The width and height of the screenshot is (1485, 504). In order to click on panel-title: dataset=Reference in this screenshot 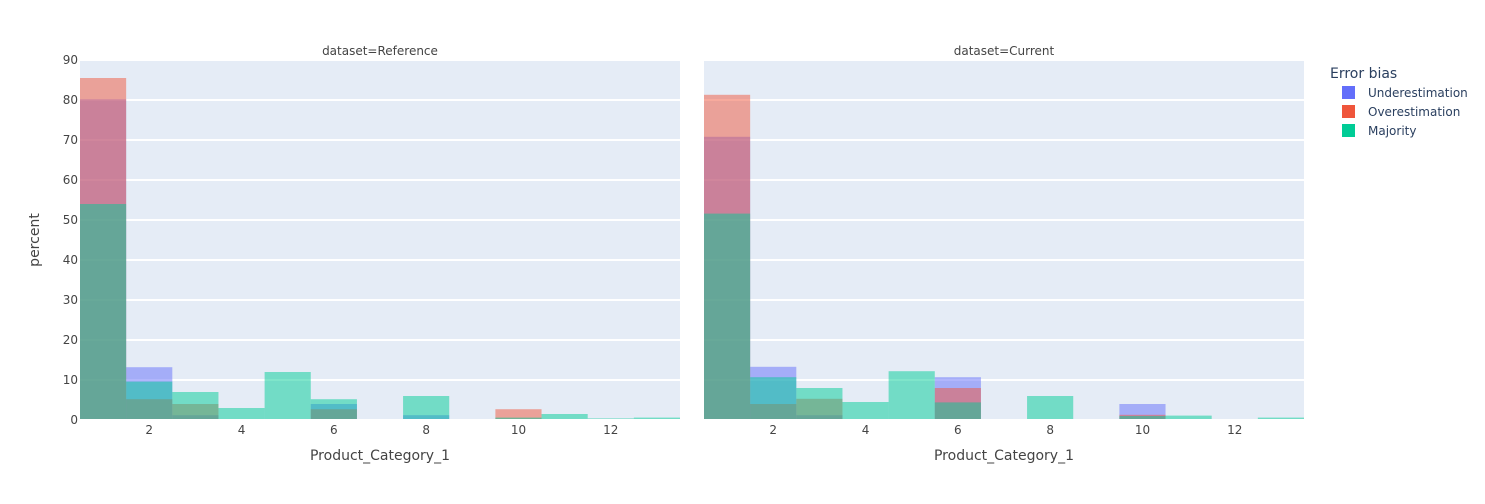, I will do `click(380, 51)`.